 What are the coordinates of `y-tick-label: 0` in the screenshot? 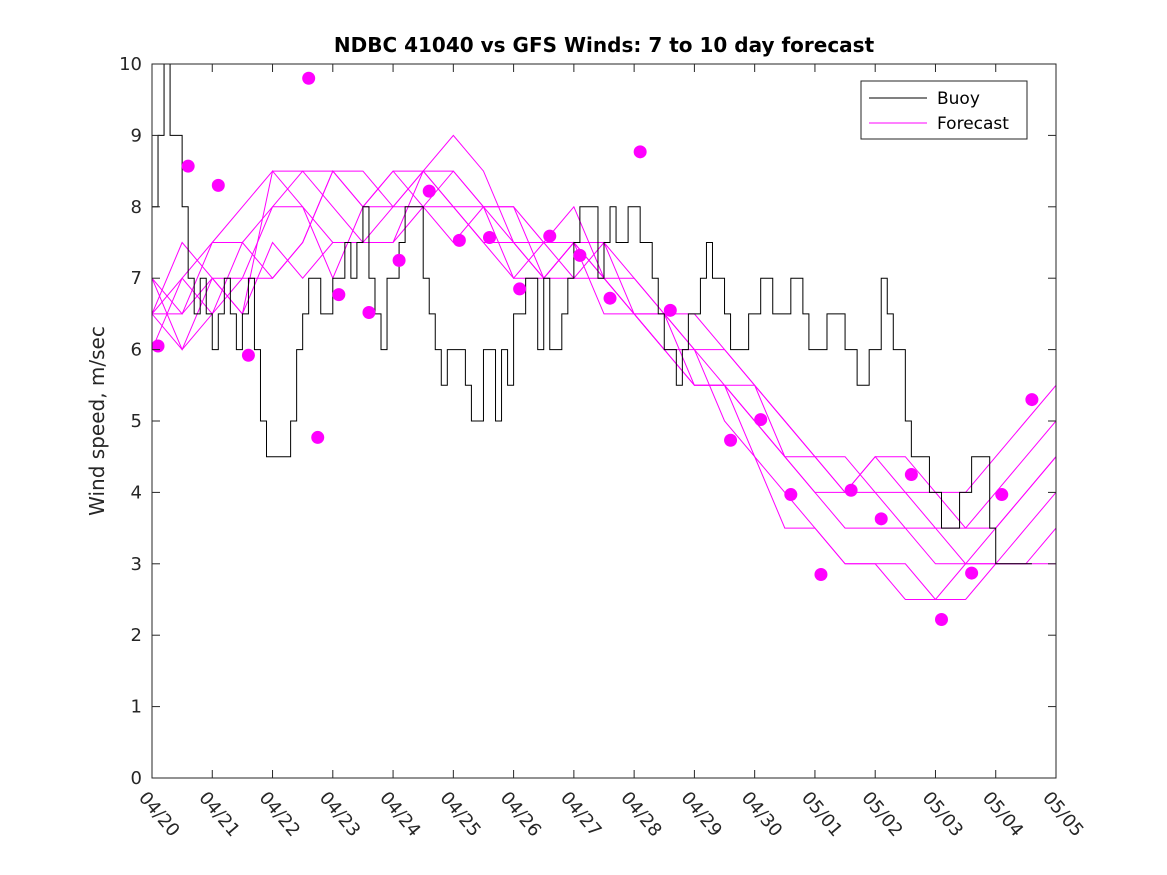 It's located at (136, 778).